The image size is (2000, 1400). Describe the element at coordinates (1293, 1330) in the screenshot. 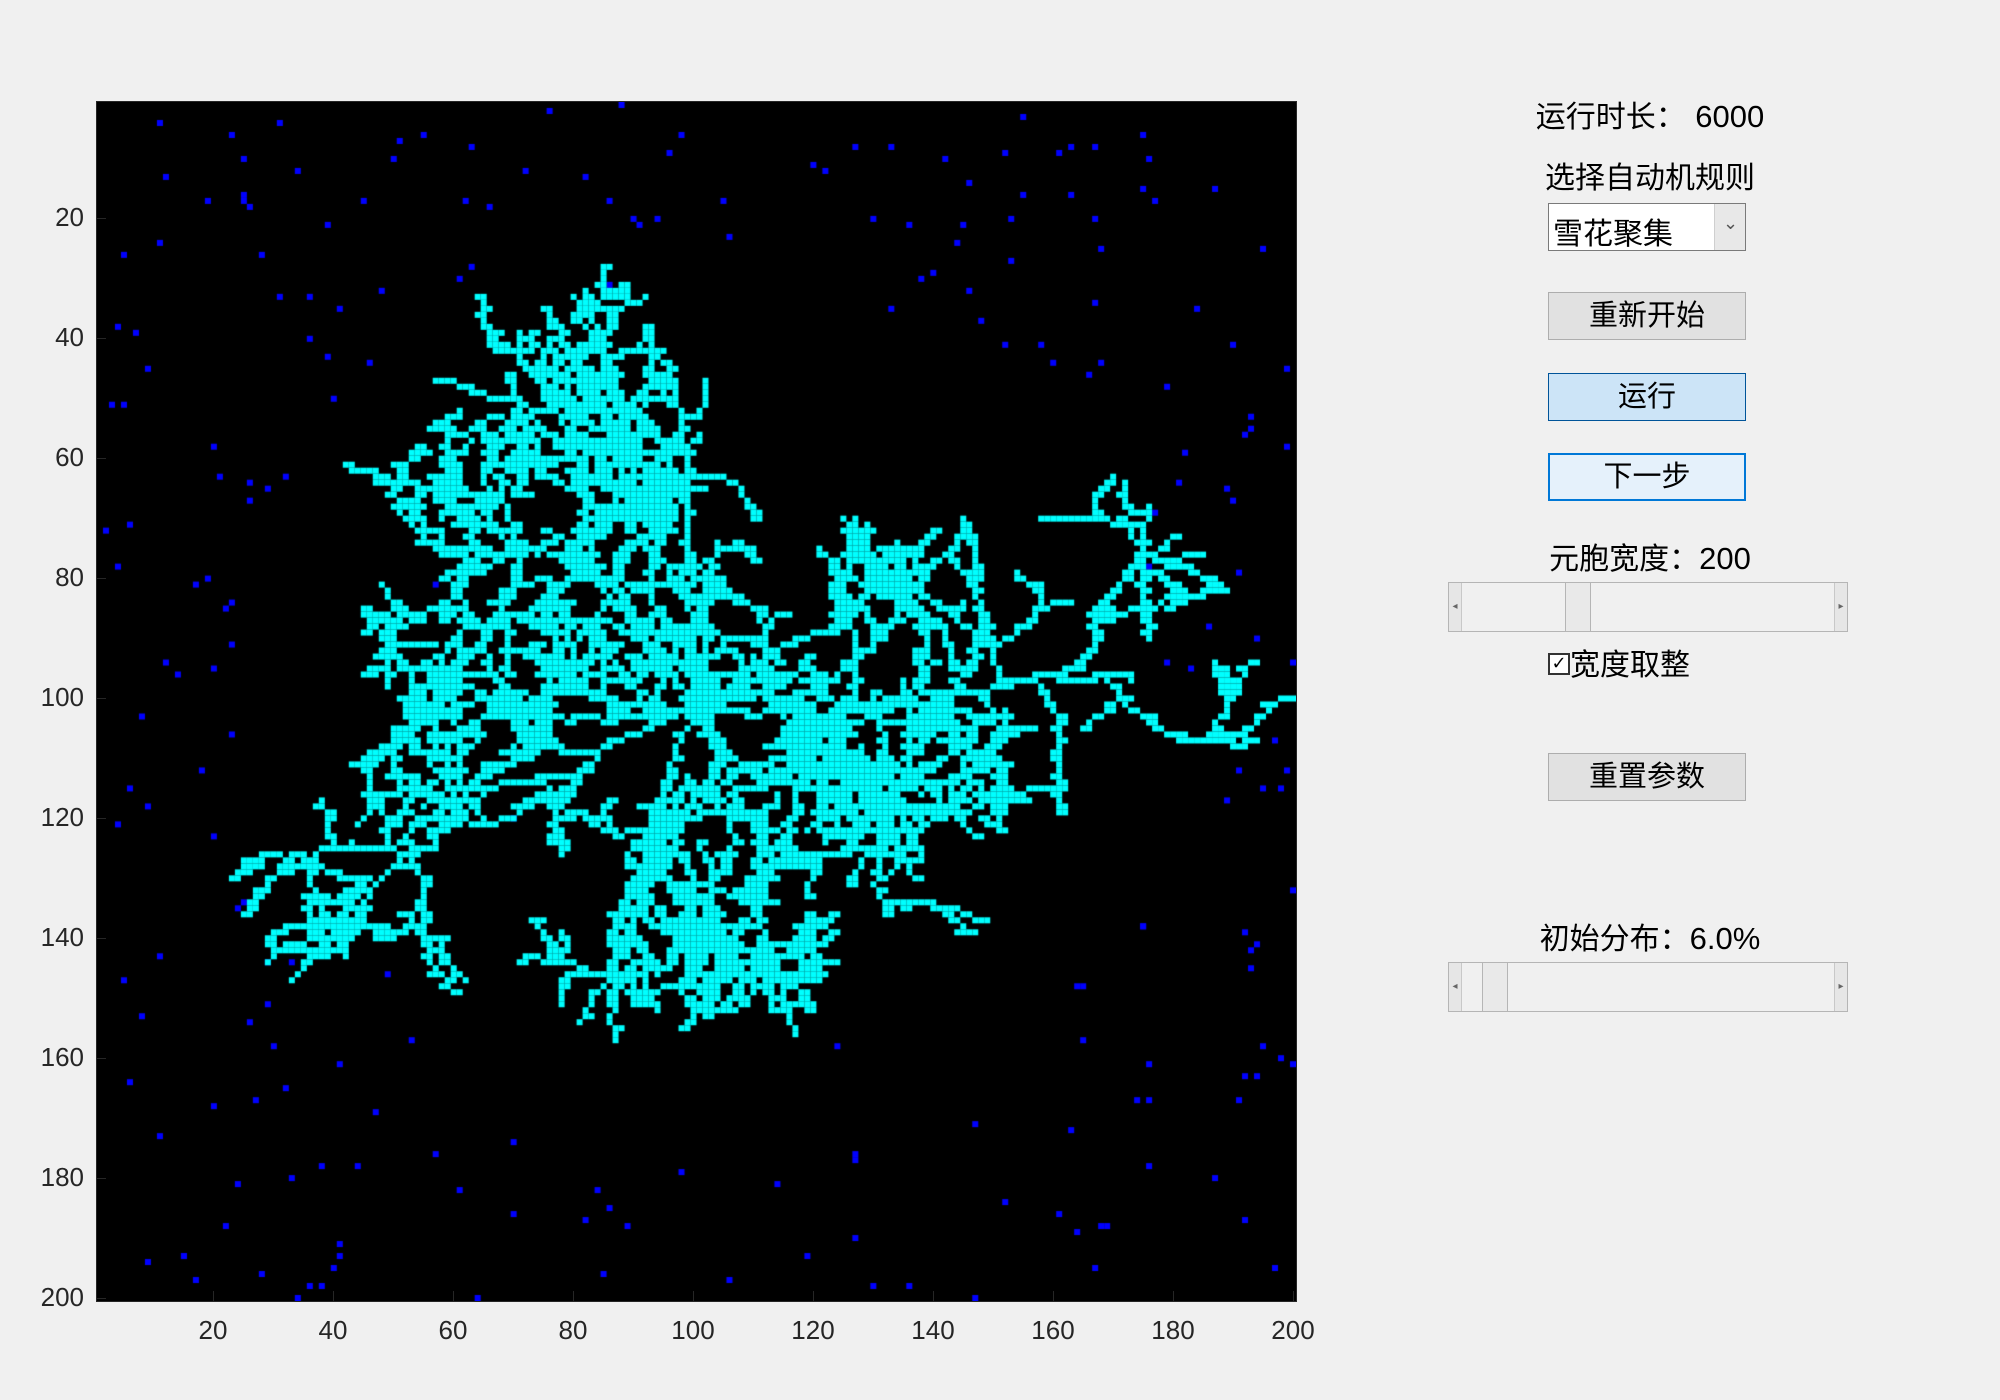

I see `x-tick-label: 200` at that location.